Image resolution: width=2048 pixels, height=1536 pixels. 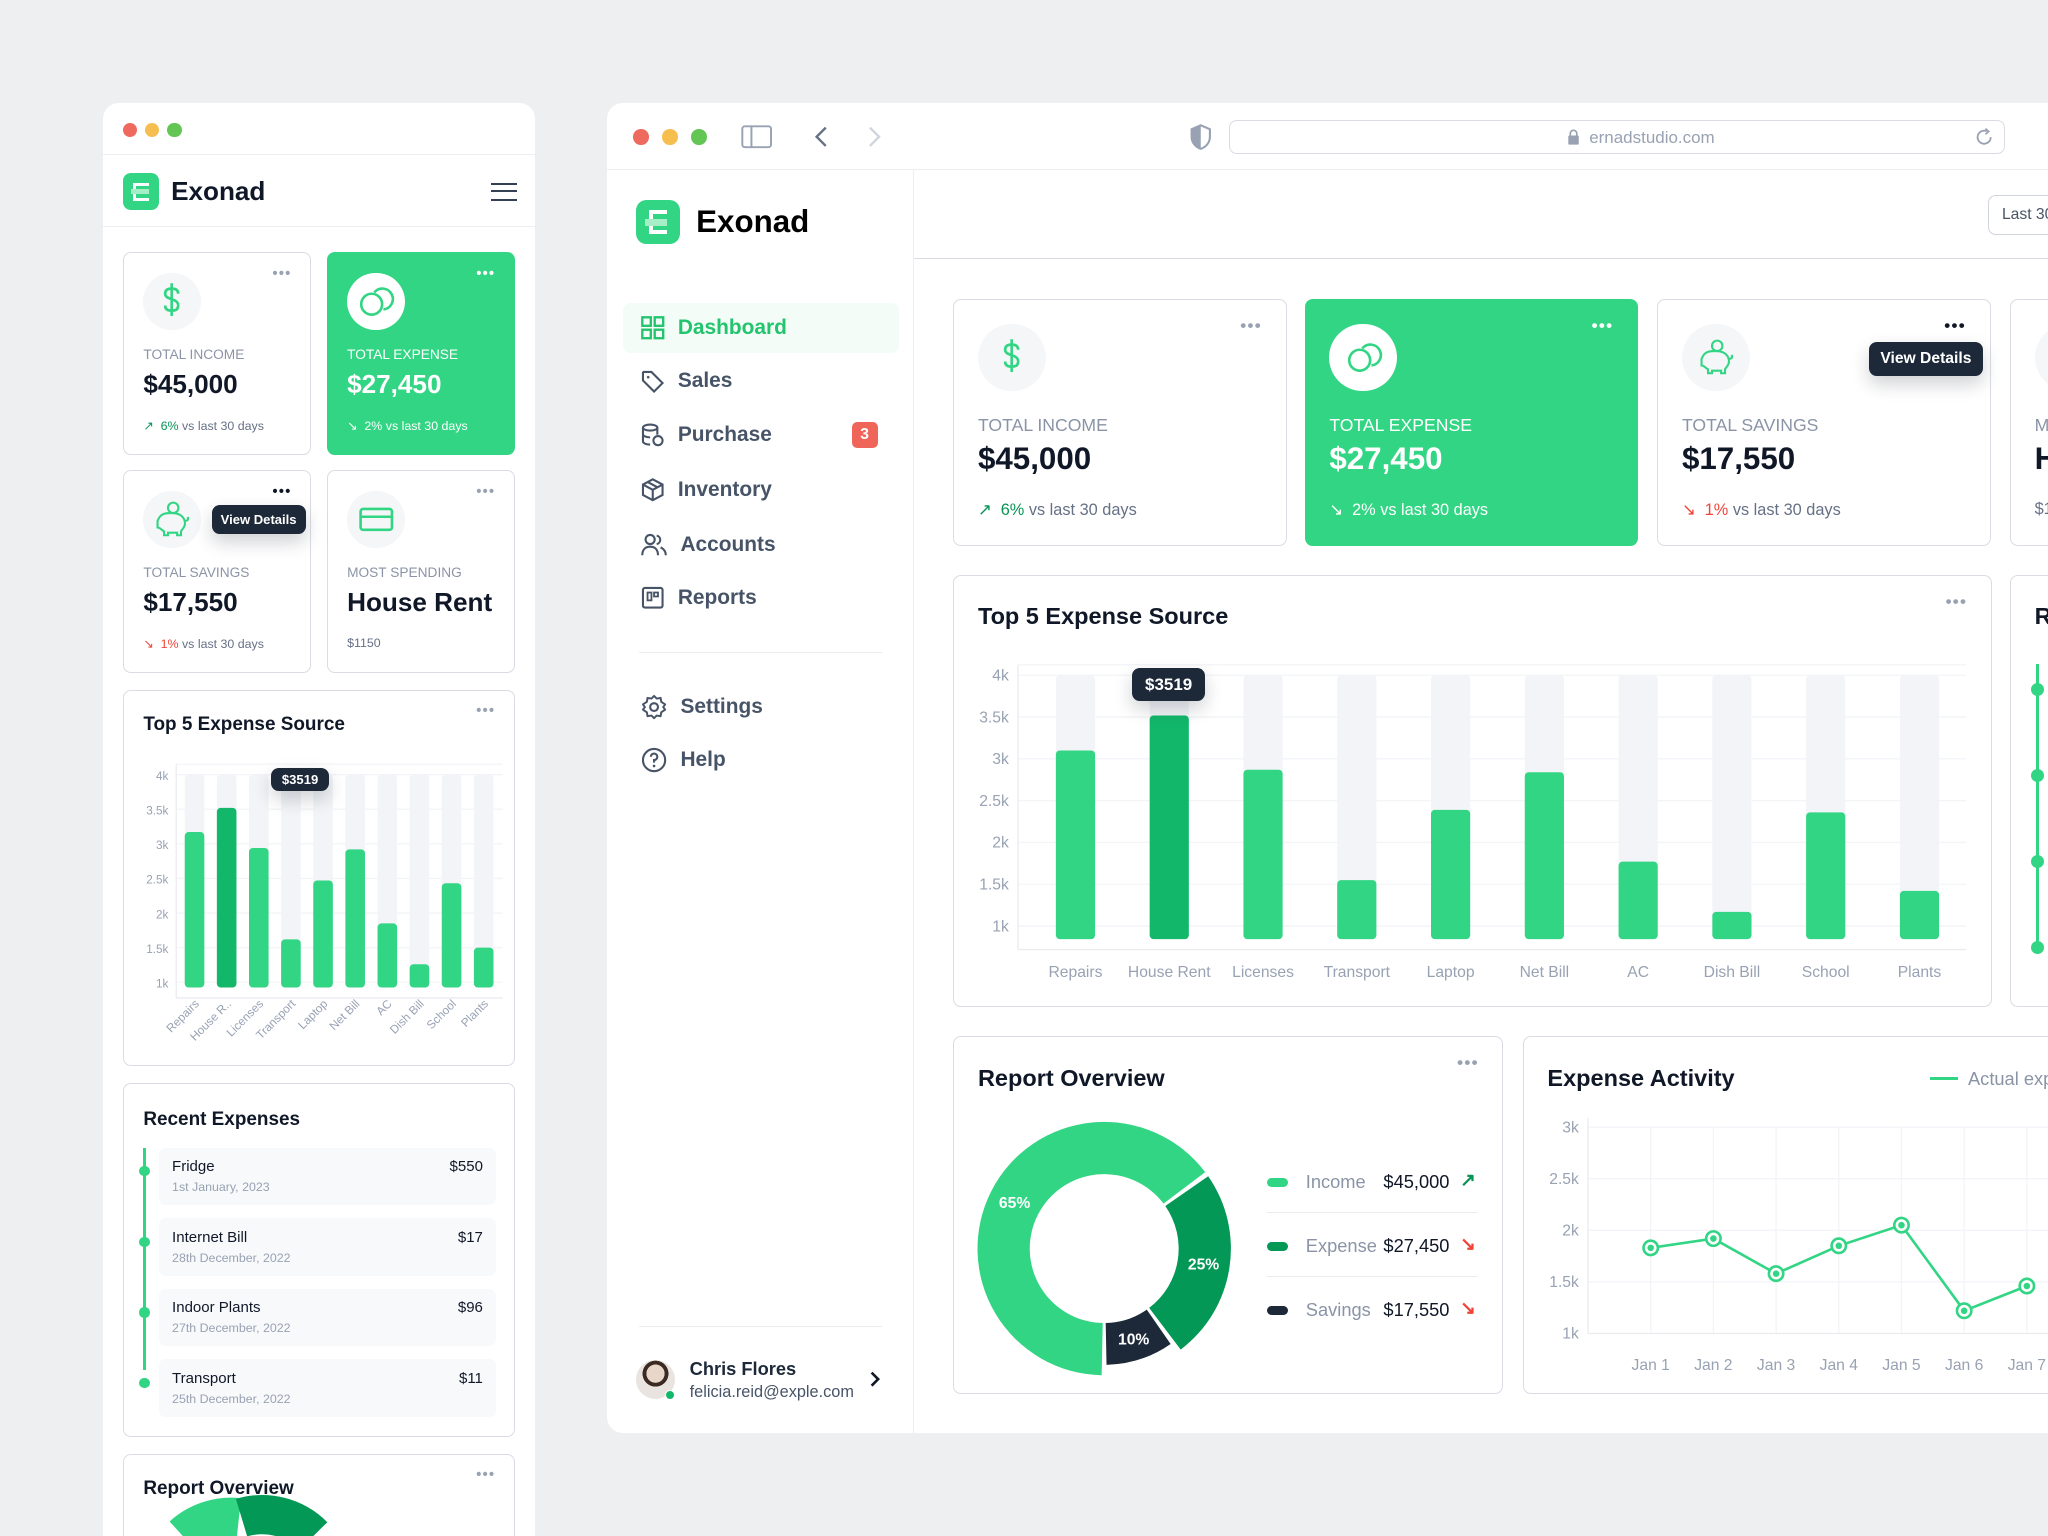 What do you see at coordinates (327, 1388) in the screenshot?
I see `list-item: Transport 25th December, 2022 $11` at bounding box center [327, 1388].